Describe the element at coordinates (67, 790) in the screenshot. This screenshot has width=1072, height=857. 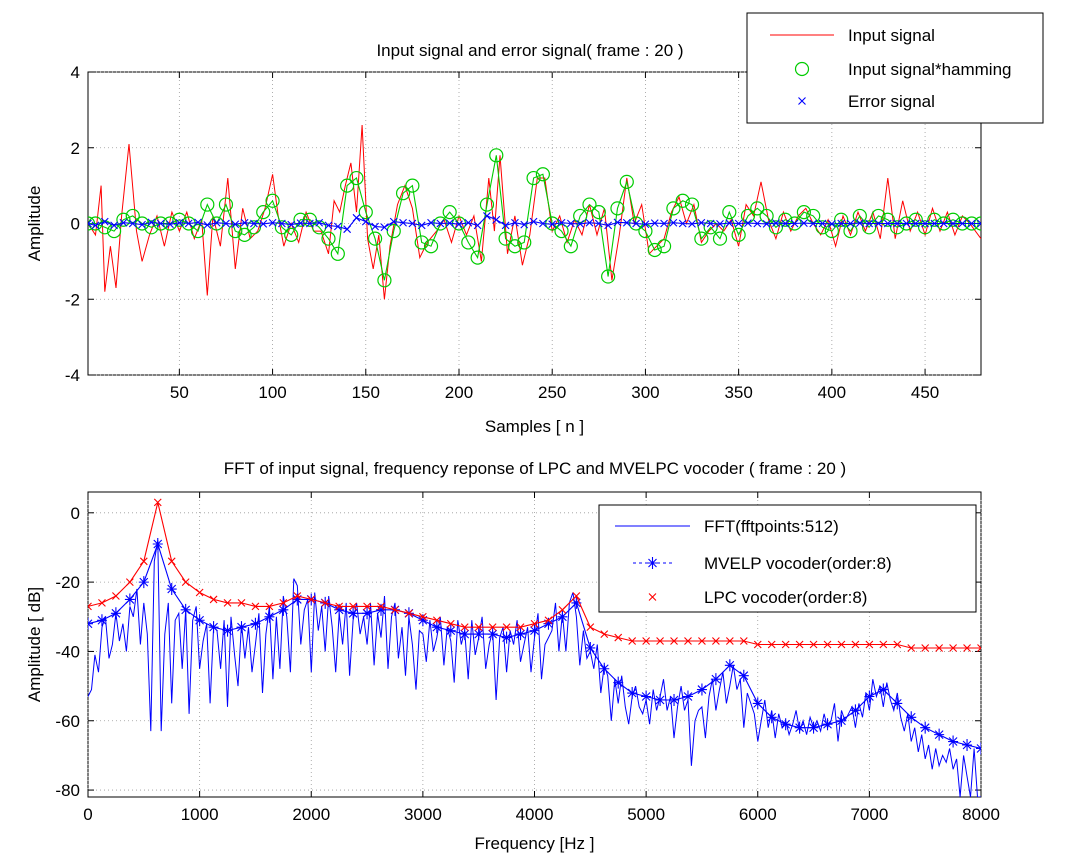
I see `y-tick-label: -80` at that location.